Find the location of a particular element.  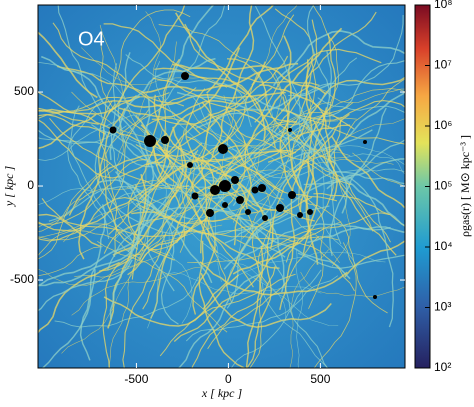

y-tick-label: 0 is located at coordinates (30, 185).